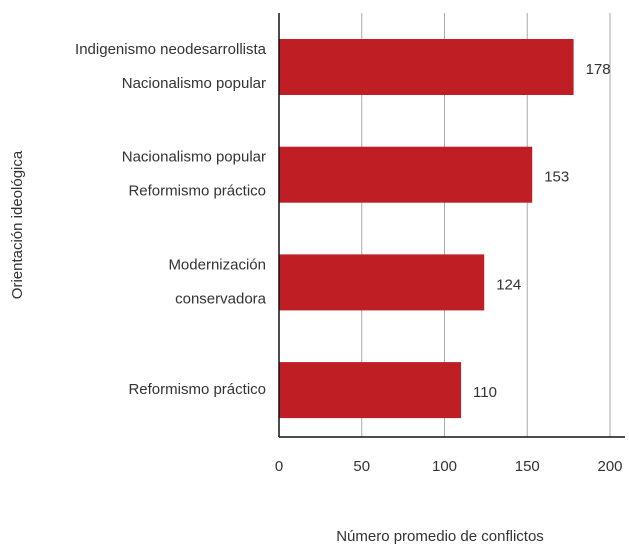  Describe the element at coordinates (279, 466) in the screenshot. I see `x-tick-label: 0` at that location.